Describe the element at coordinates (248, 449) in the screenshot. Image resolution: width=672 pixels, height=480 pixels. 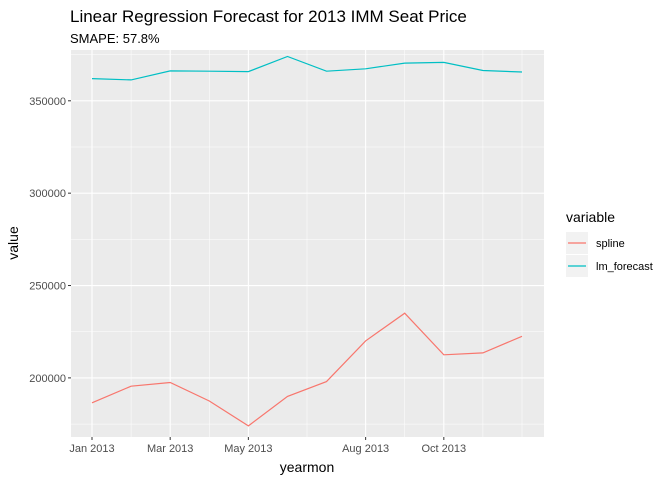
I see `x-tick-label: May 2013` at that location.